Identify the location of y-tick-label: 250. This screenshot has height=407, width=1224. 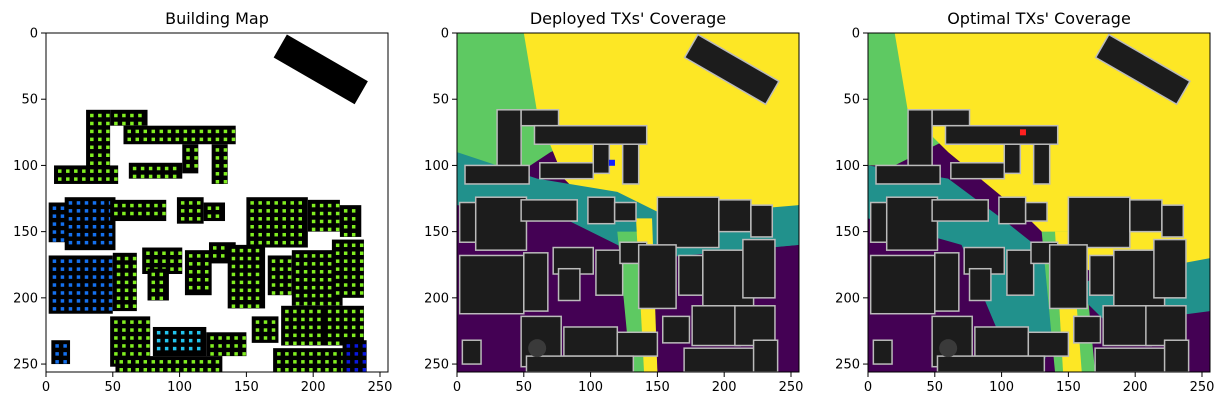
(847, 365).